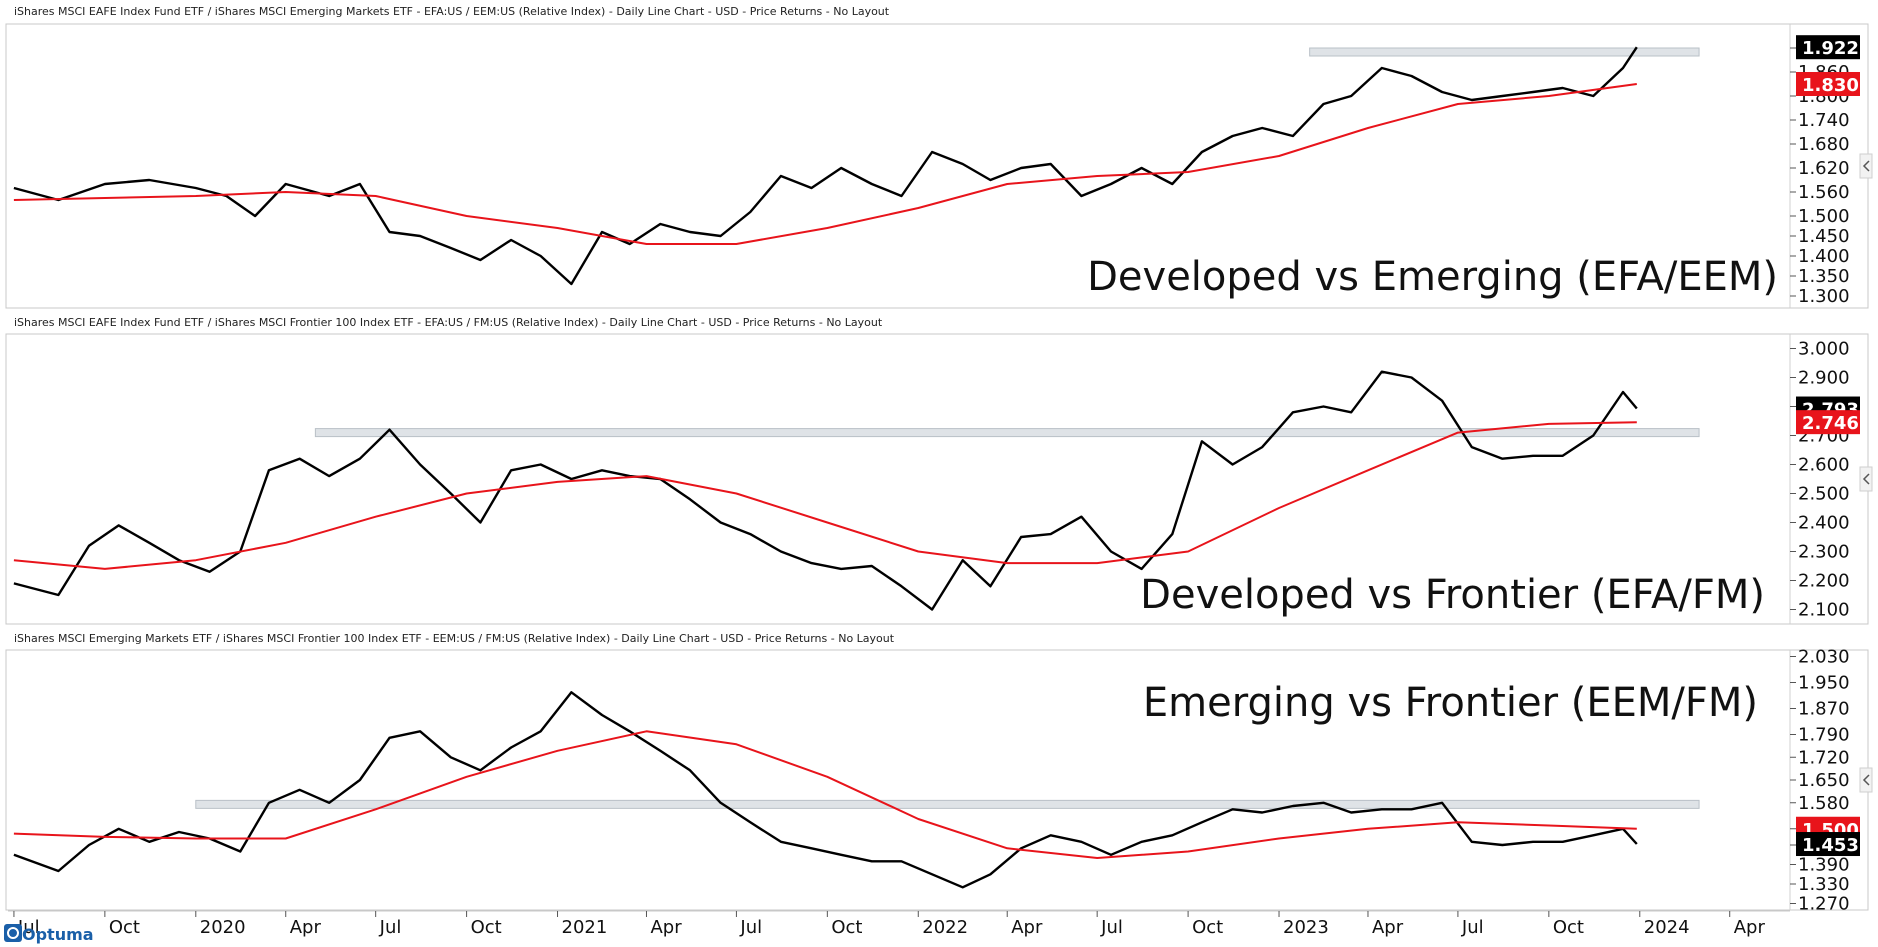  I want to click on y-tick-label: 2.030, so click(1824, 657).